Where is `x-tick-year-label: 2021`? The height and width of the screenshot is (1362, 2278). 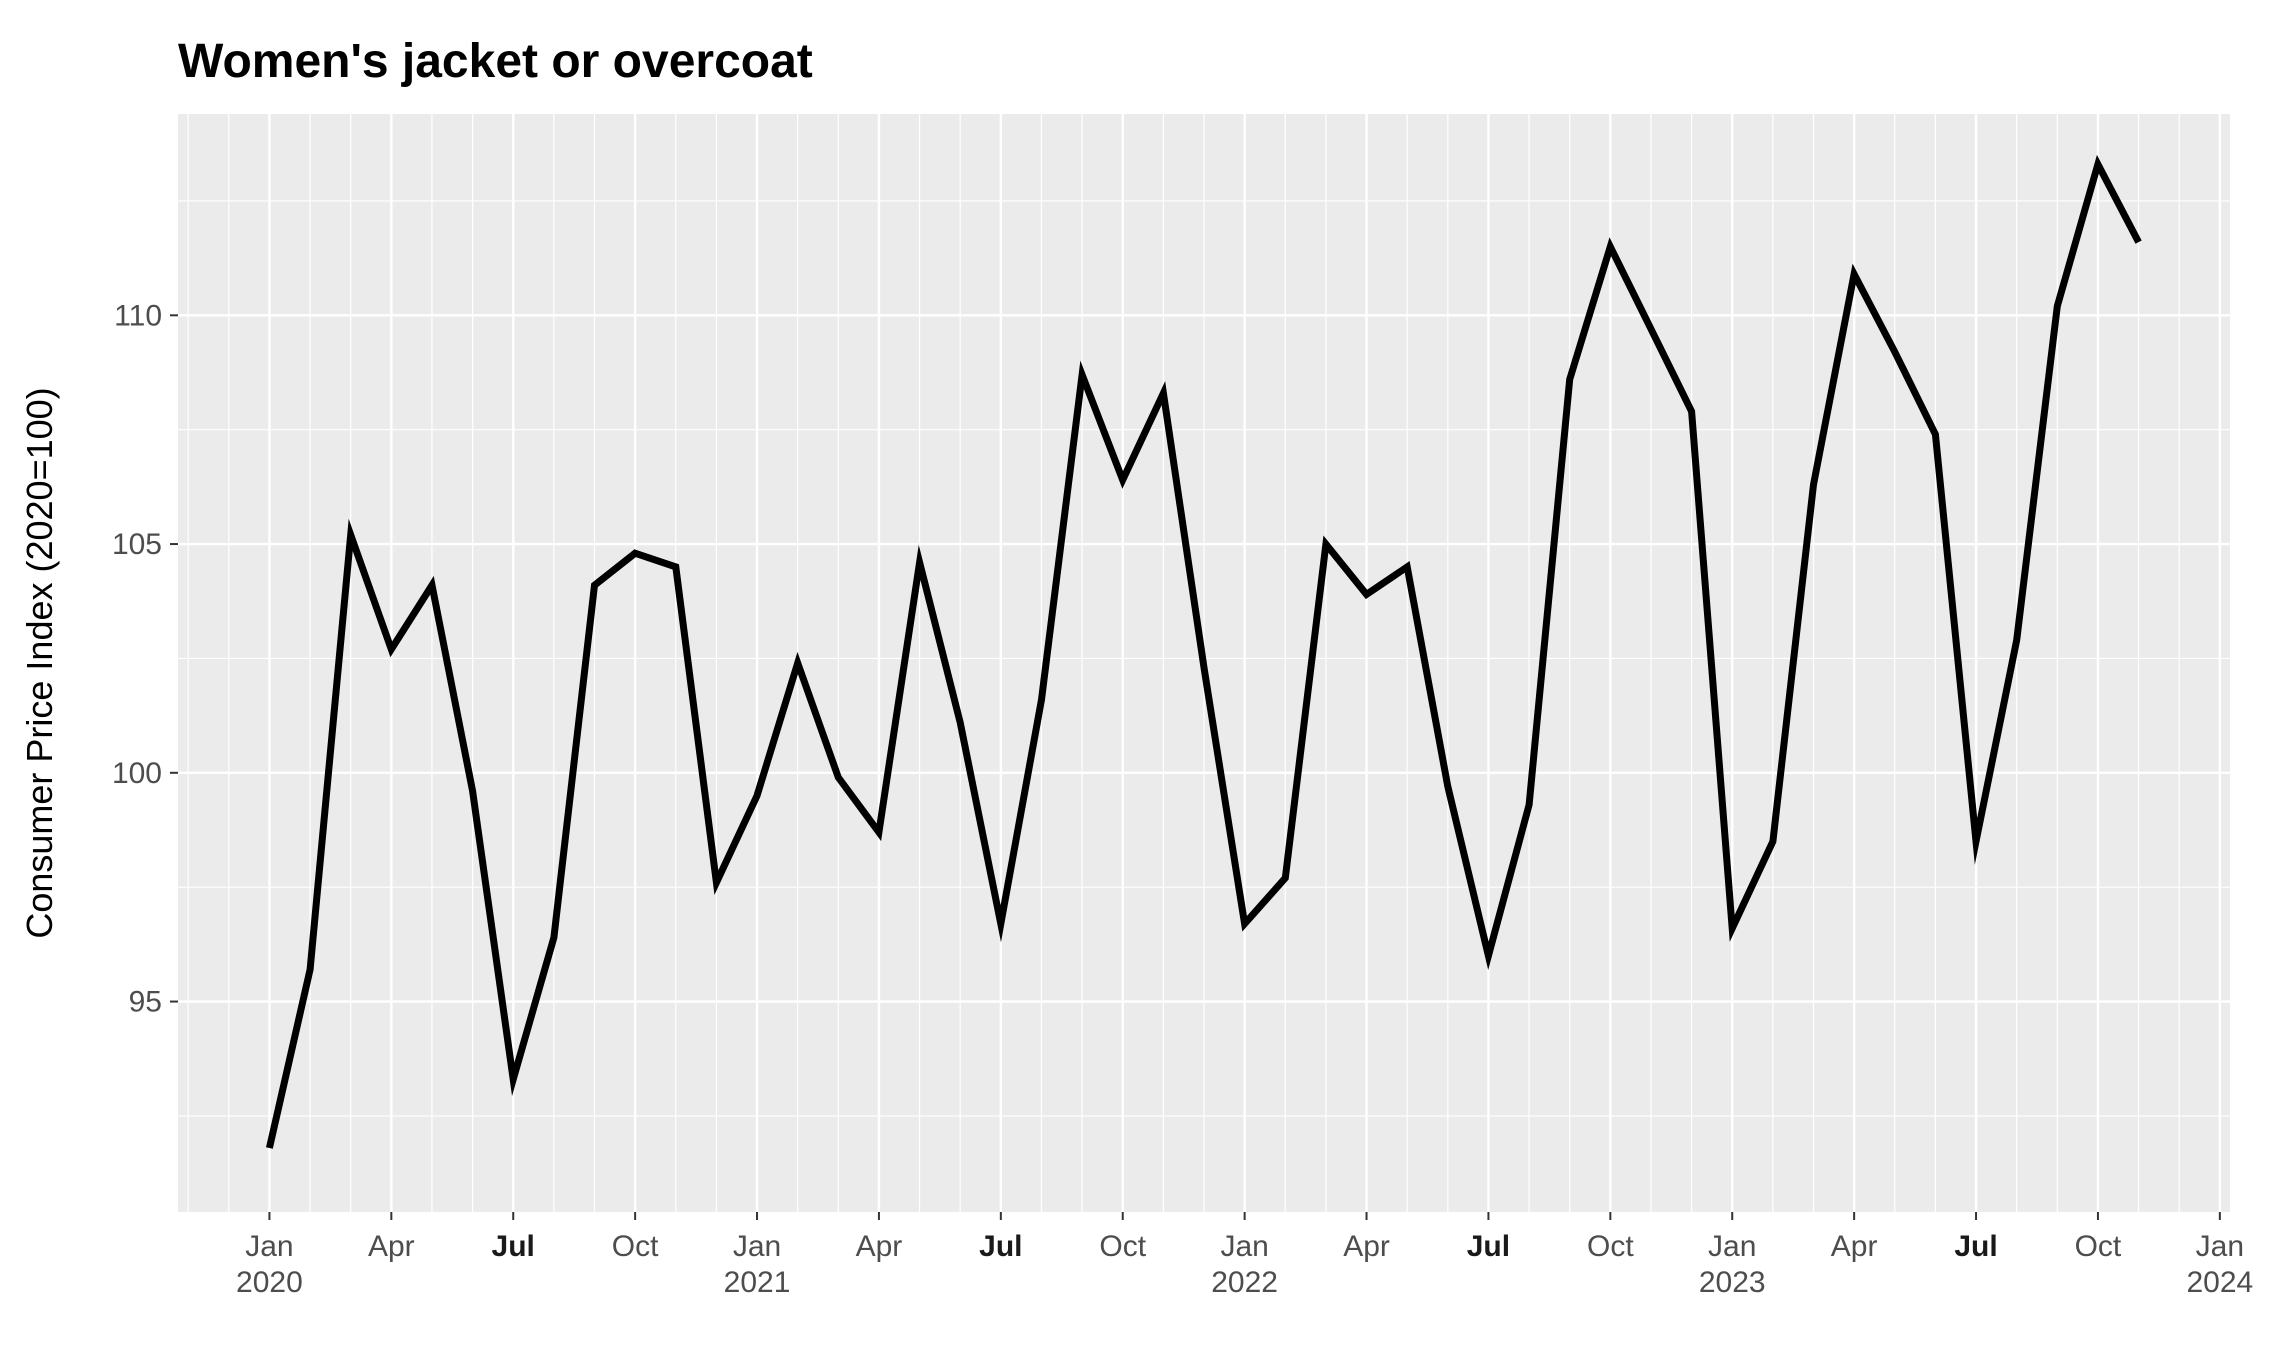
x-tick-year-label: 2021 is located at coordinates (757, 1282).